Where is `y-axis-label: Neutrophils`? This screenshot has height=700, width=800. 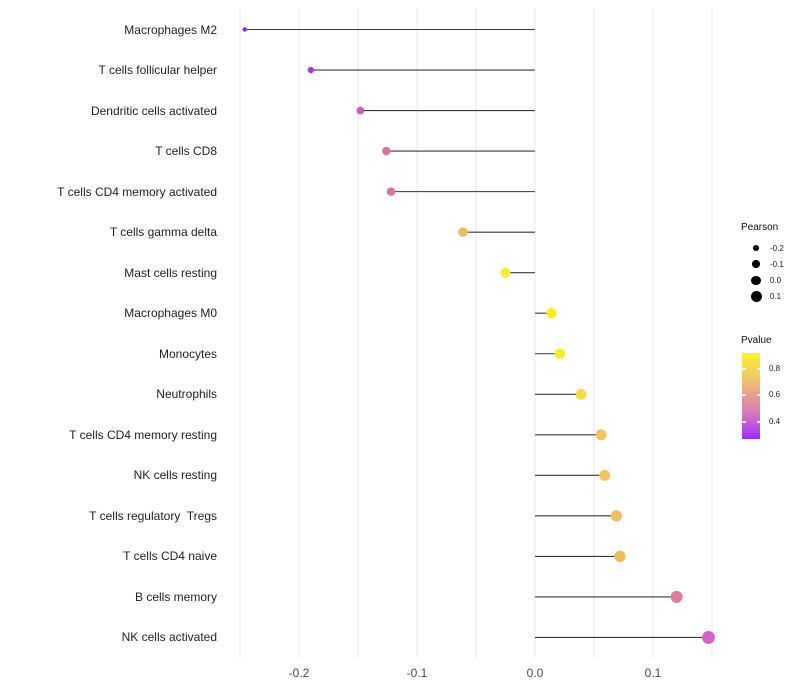
y-axis-label: Neutrophils is located at coordinates (186, 394).